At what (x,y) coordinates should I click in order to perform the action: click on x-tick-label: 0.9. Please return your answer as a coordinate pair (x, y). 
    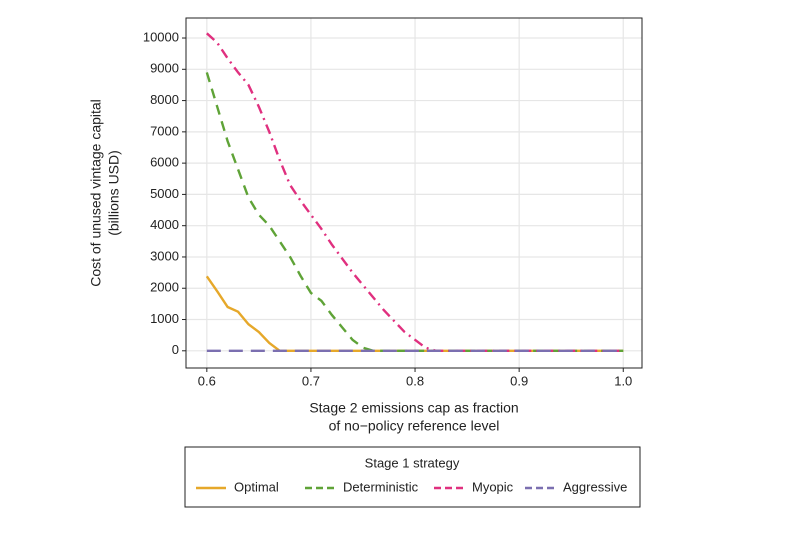
    Looking at the image, I should click on (519, 380).